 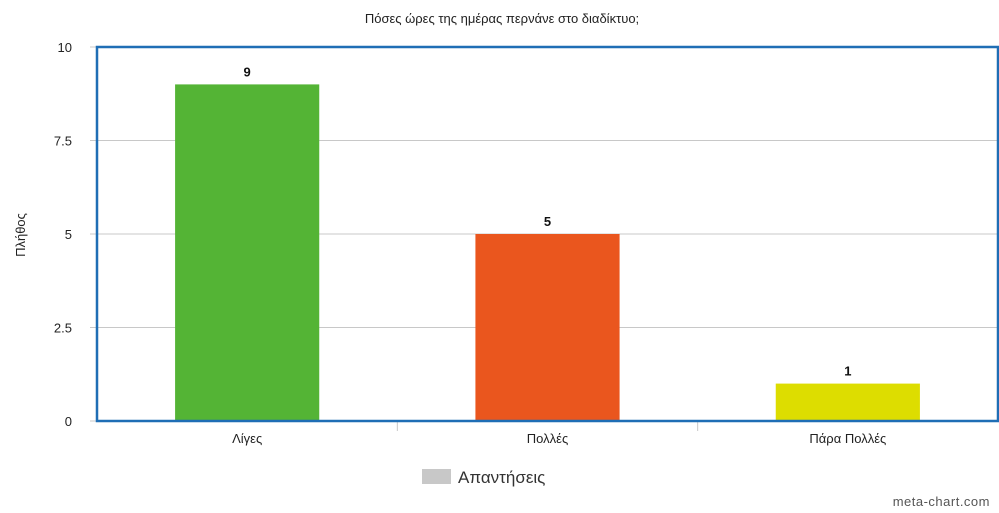 I want to click on x-axis-ticks, so click(x=547, y=426).